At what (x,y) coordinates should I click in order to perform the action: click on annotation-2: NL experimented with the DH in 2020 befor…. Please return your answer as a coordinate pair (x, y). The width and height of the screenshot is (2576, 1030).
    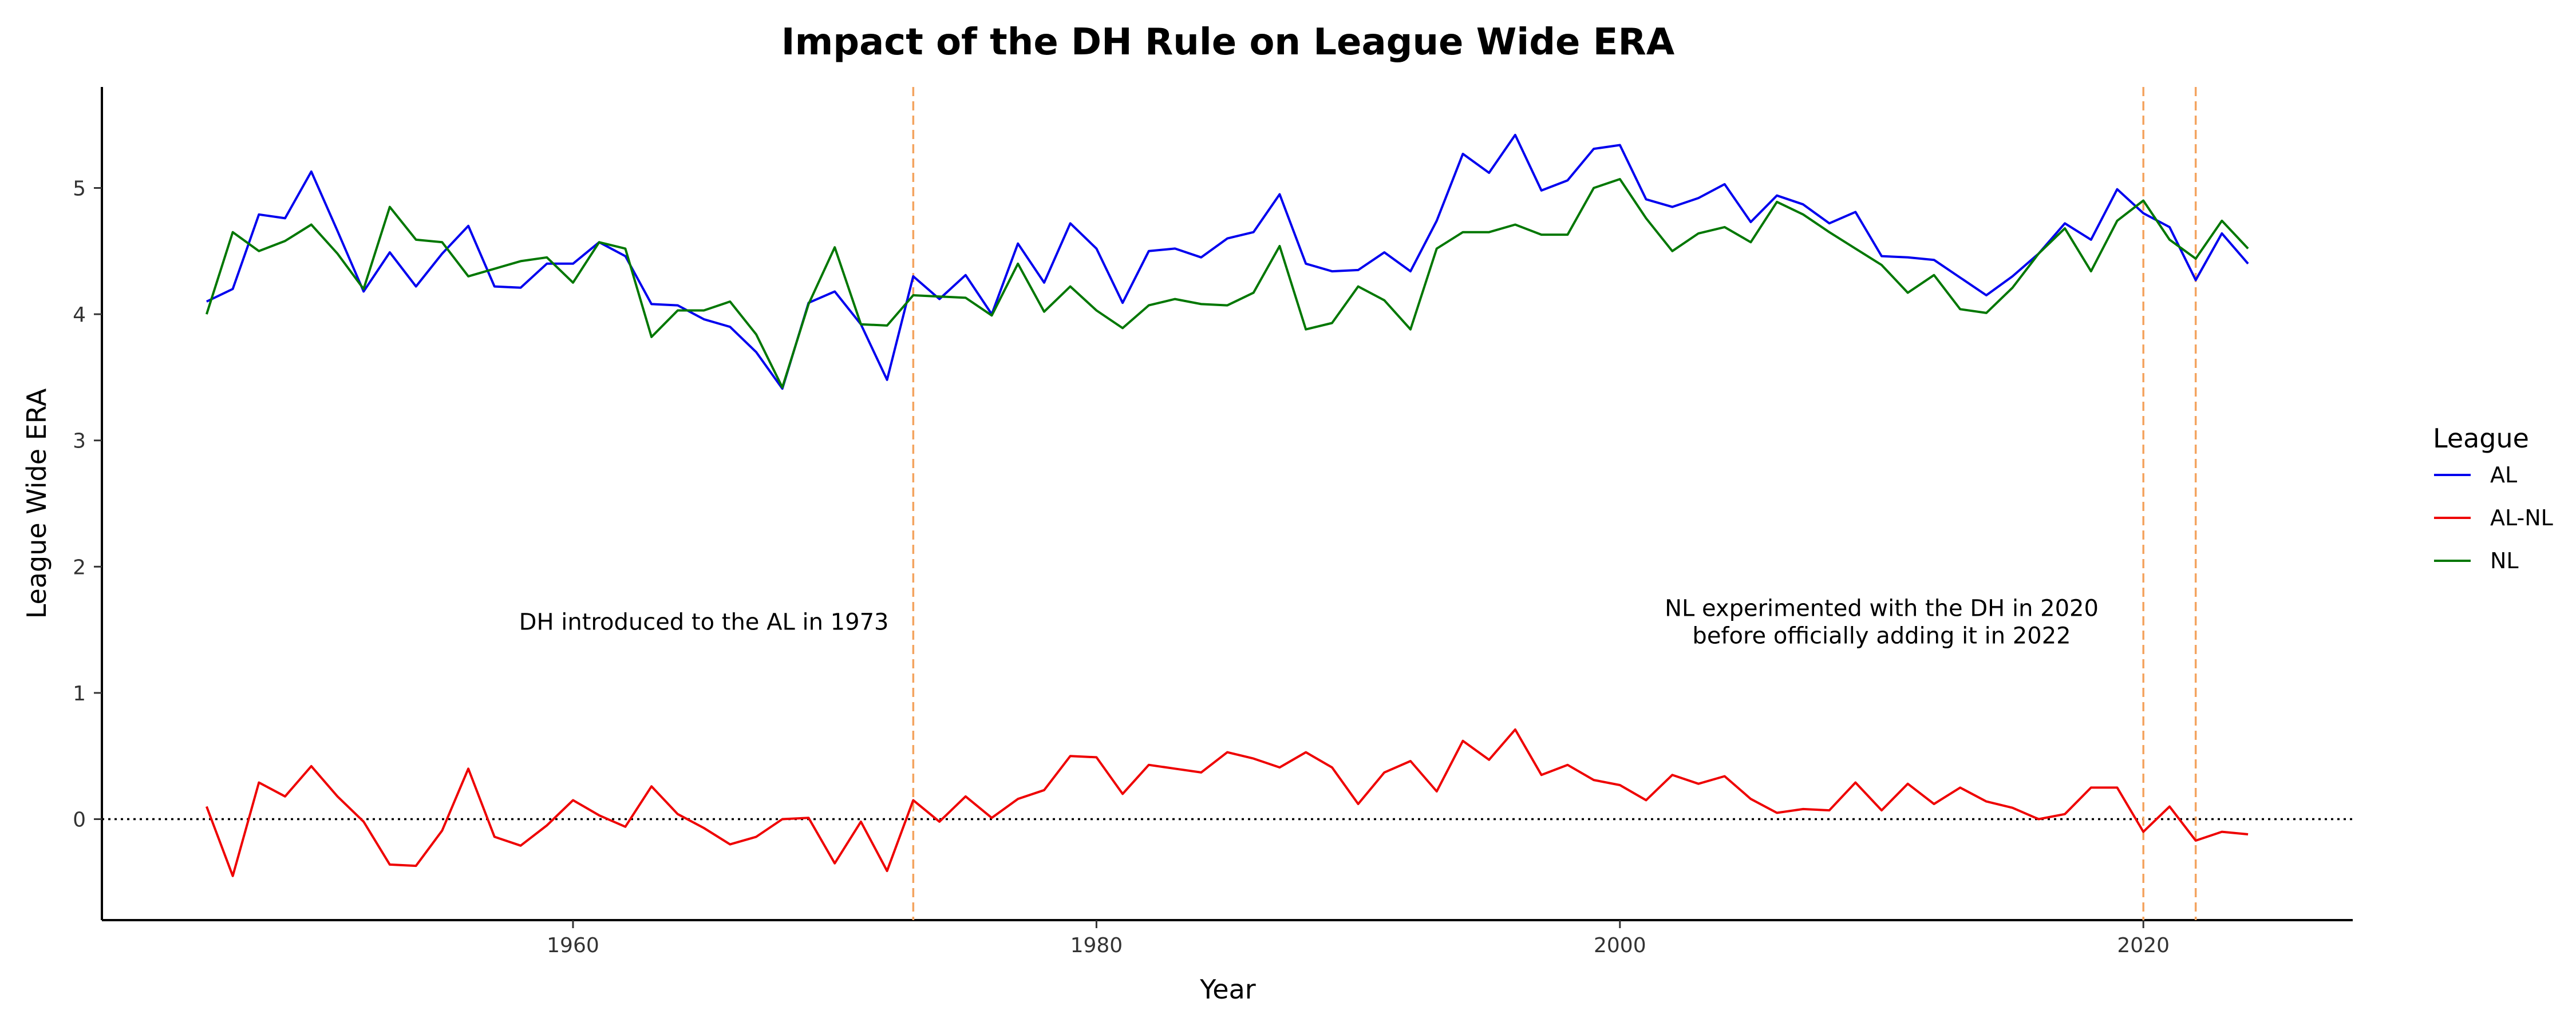
    Looking at the image, I should click on (1882, 622).